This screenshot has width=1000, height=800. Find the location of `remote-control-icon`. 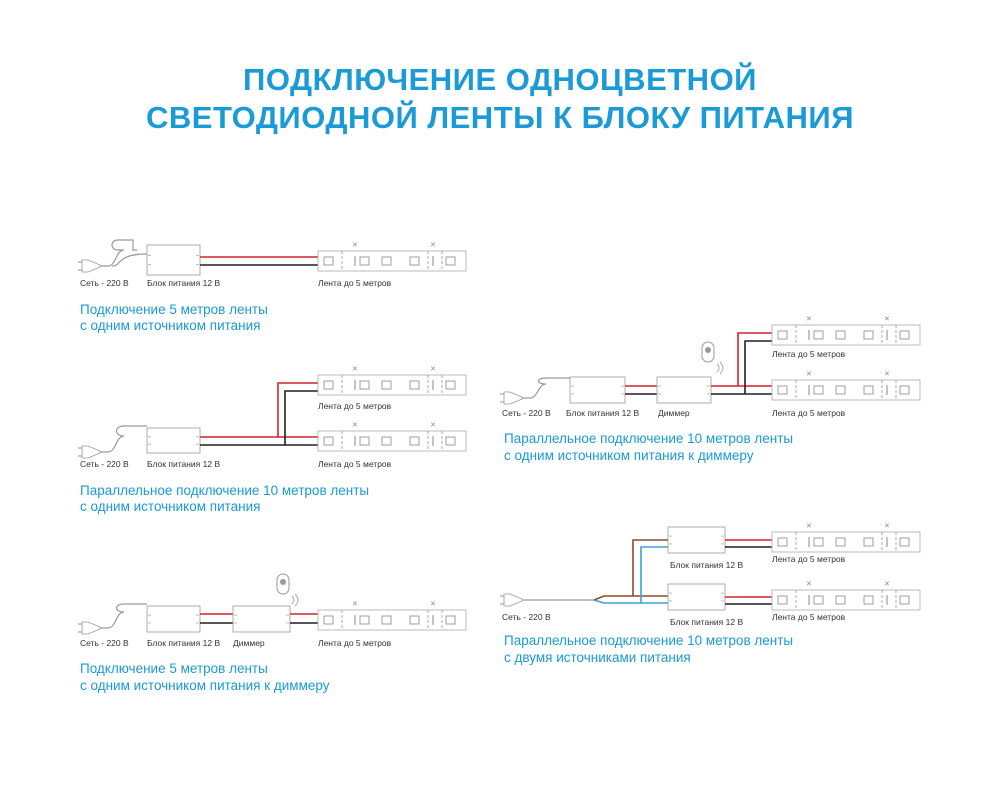

remote-control-icon is located at coordinates (287, 590).